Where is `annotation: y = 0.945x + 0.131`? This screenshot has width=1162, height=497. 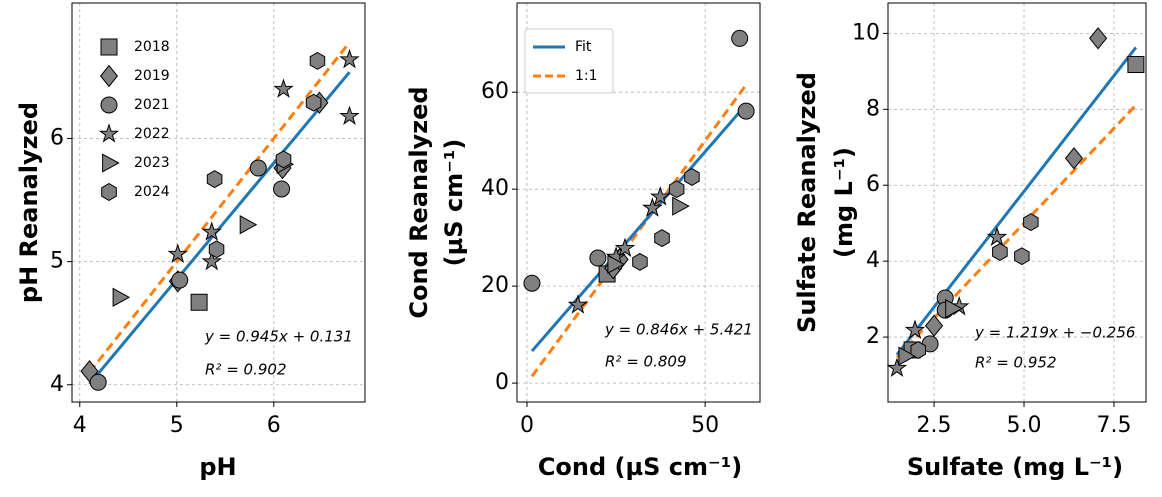
annotation: y = 0.945x + 0.131 is located at coordinates (278, 337).